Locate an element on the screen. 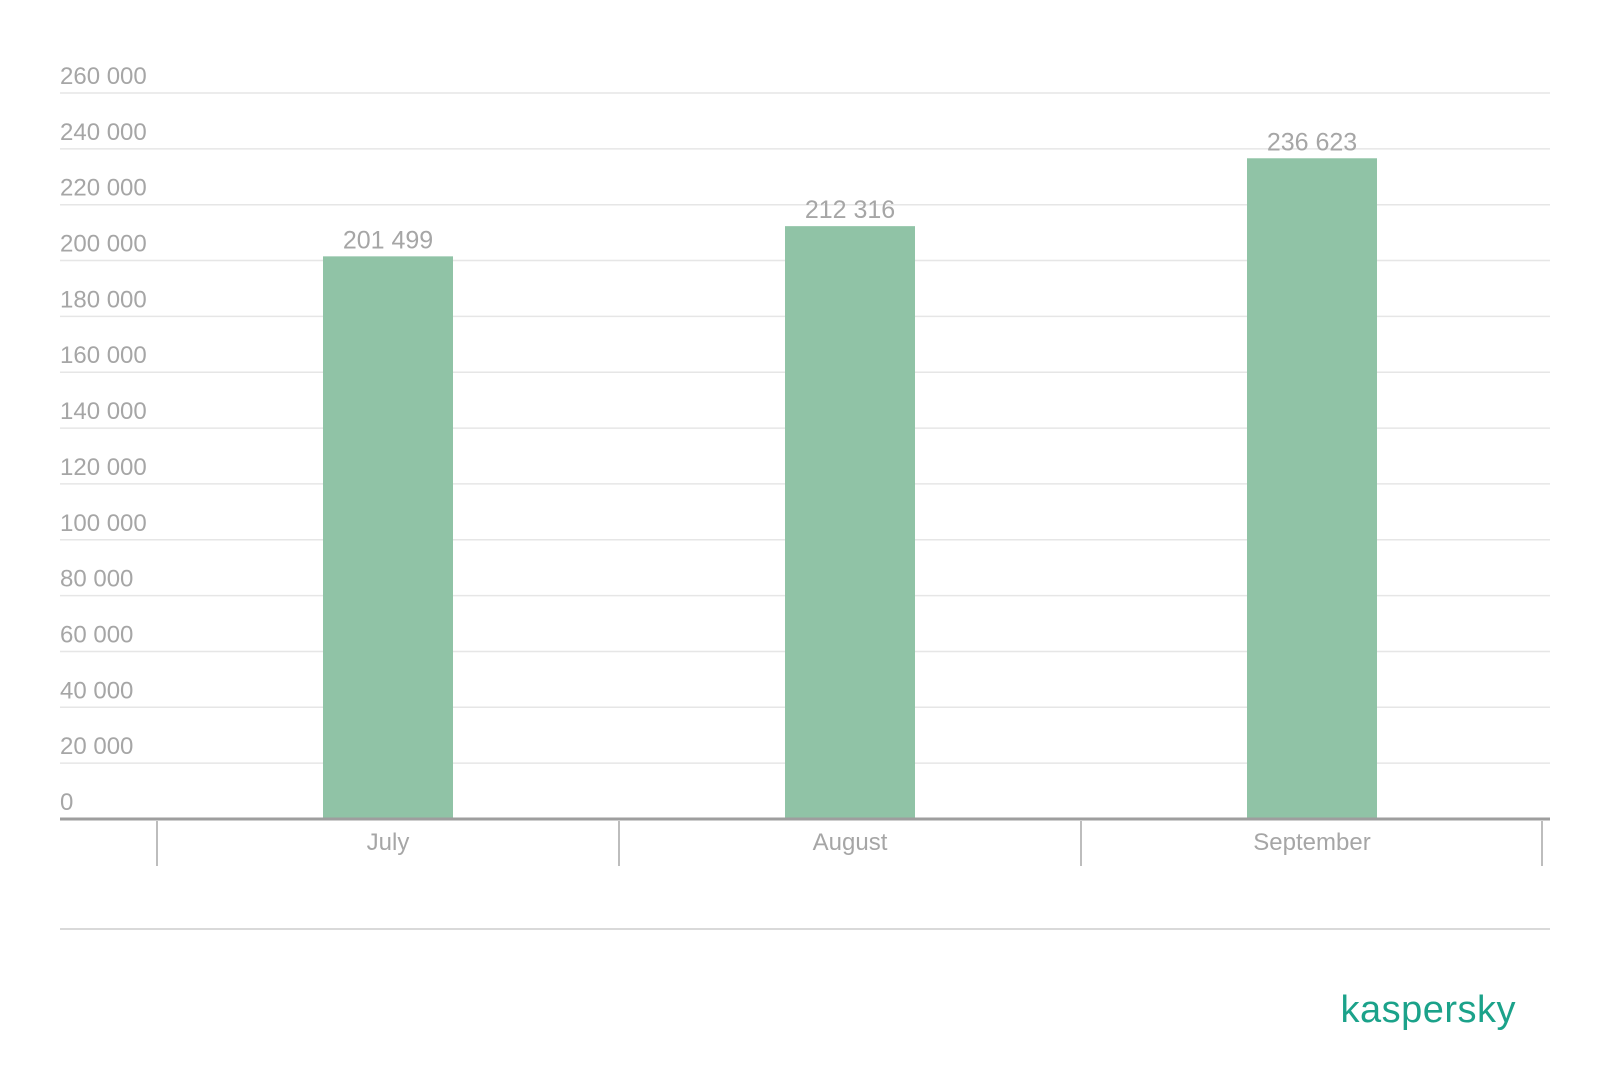 The width and height of the screenshot is (1600, 1086). data-label: 236 623 is located at coordinates (1312, 142).